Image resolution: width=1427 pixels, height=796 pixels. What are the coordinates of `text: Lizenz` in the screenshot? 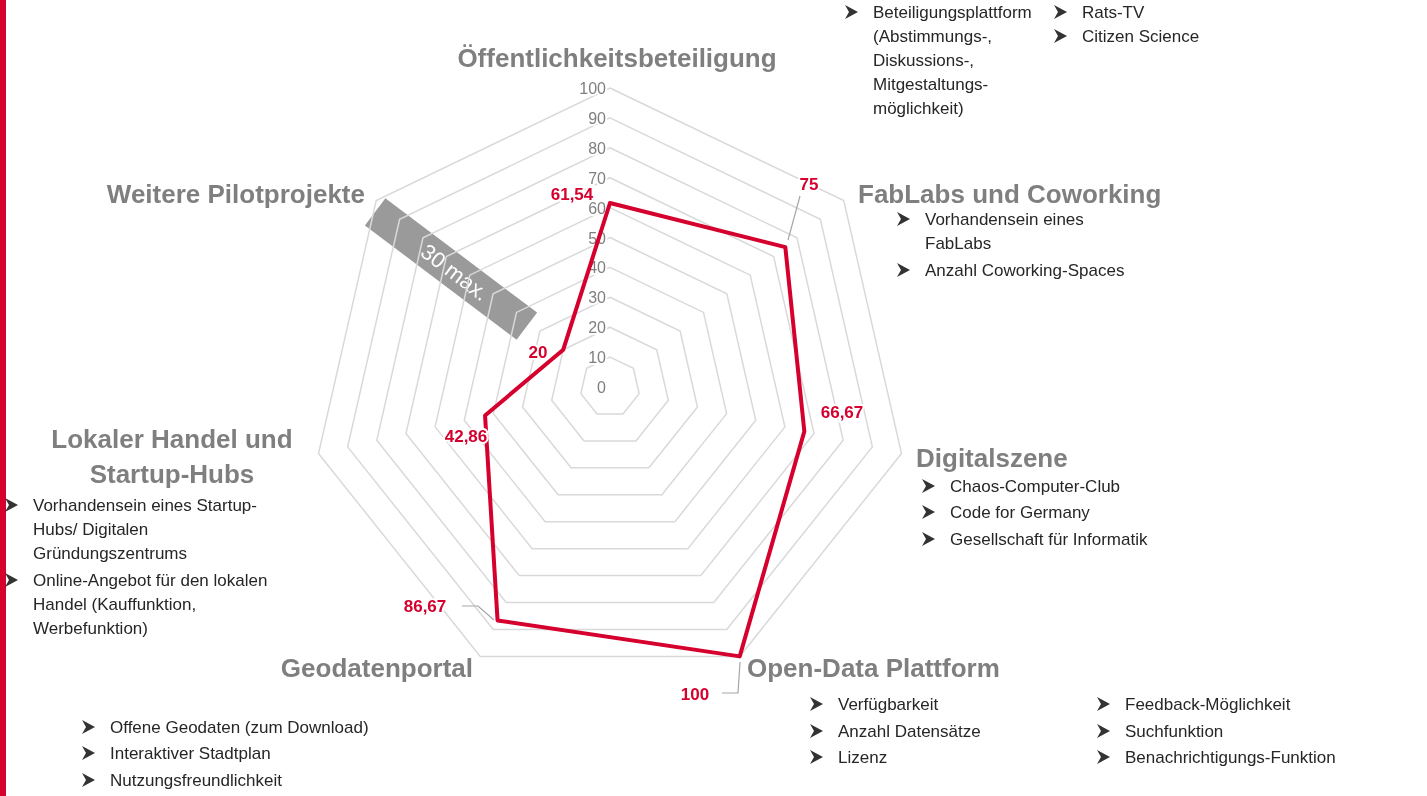 It's located at (863, 757).